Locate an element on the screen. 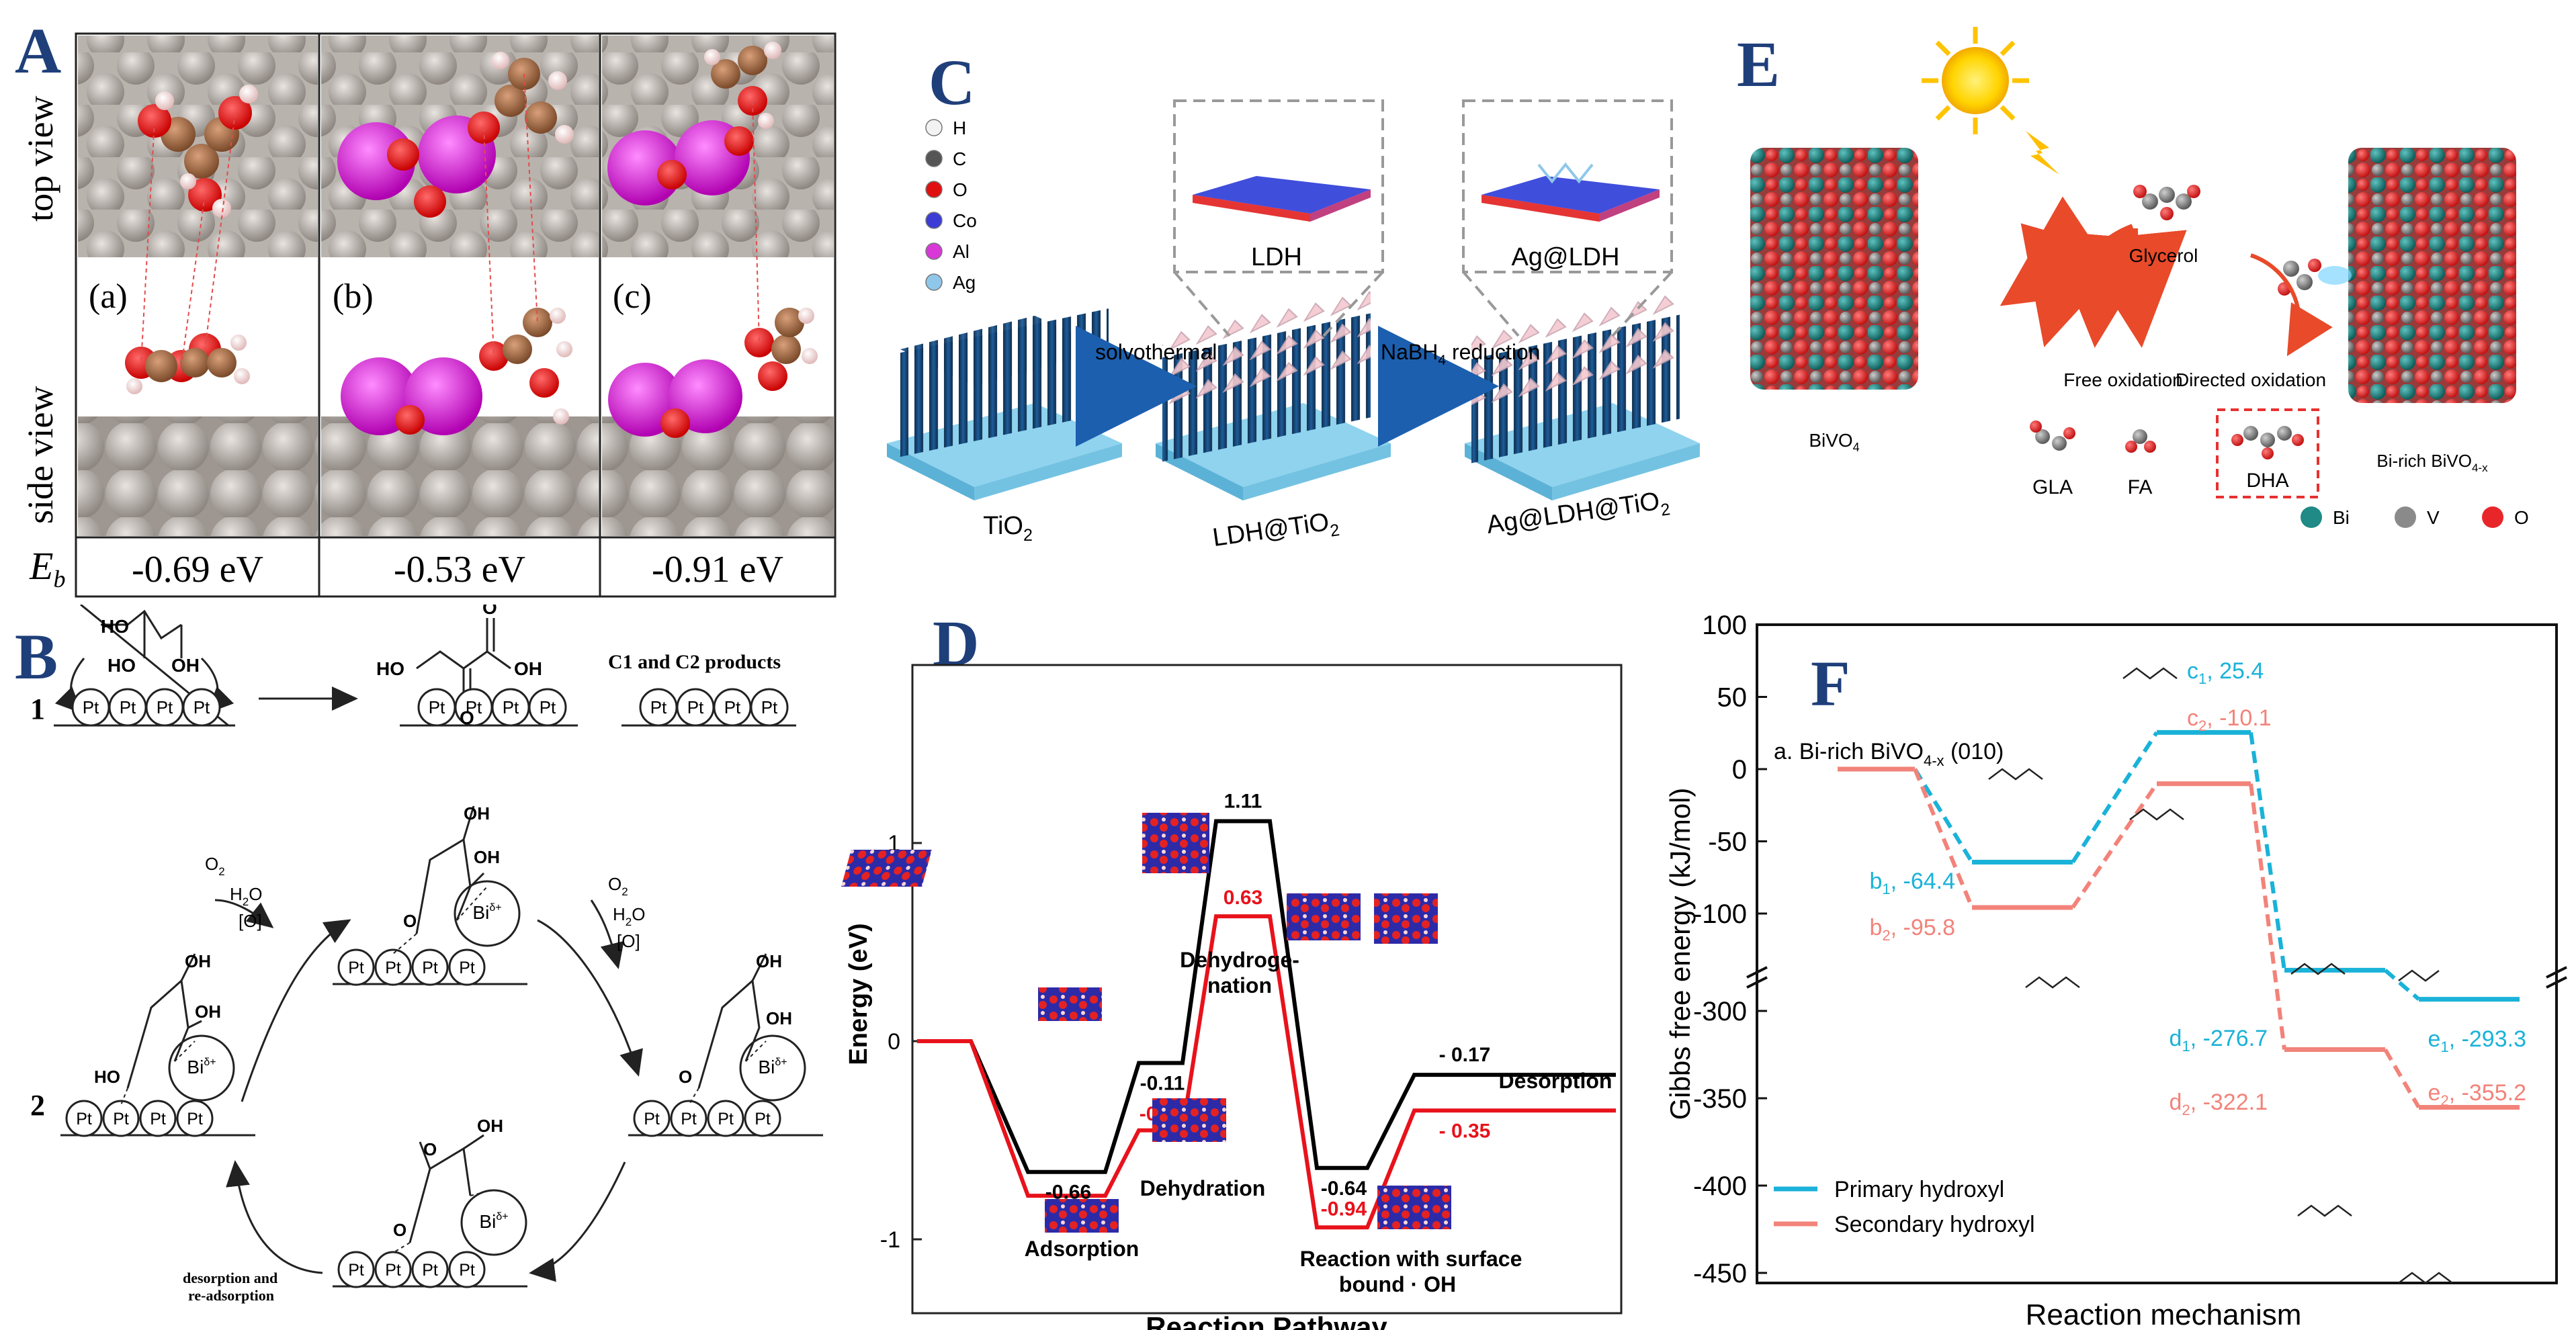  f-value-label: c2, -10.1 is located at coordinates (2229, 719).